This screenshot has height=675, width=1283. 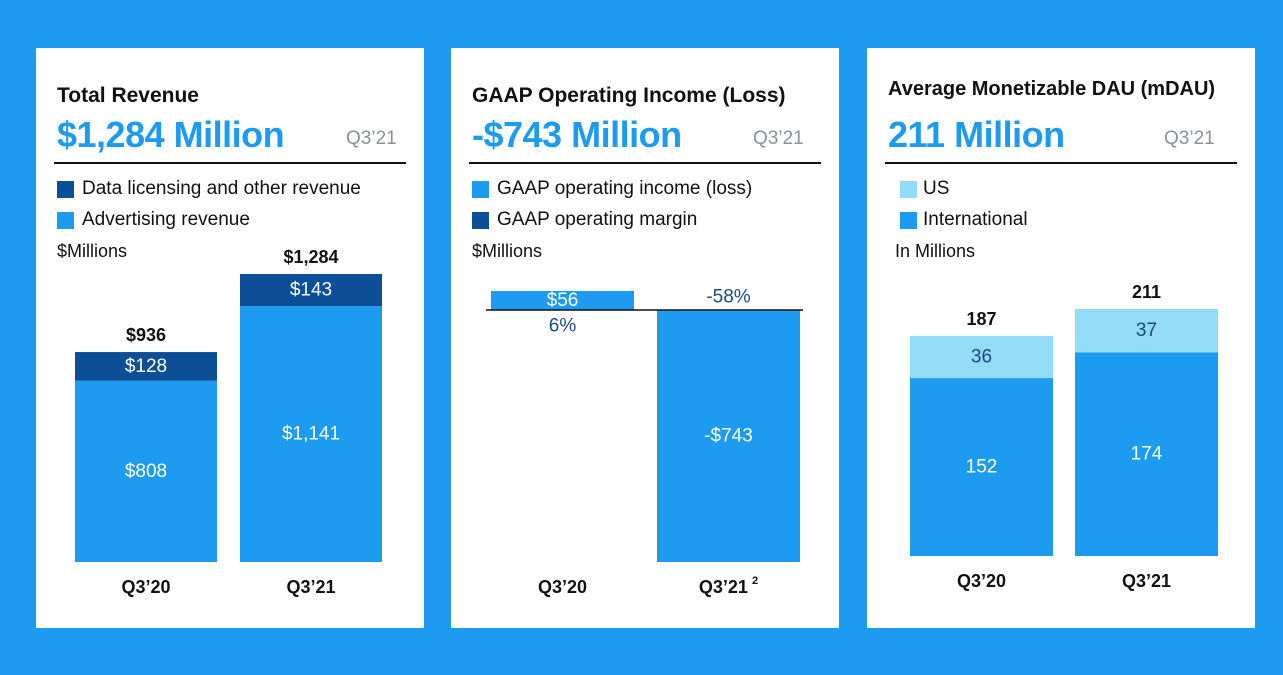 What do you see at coordinates (936, 188) in the screenshot?
I see `legend-label: US` at bounding box center [936, 188].